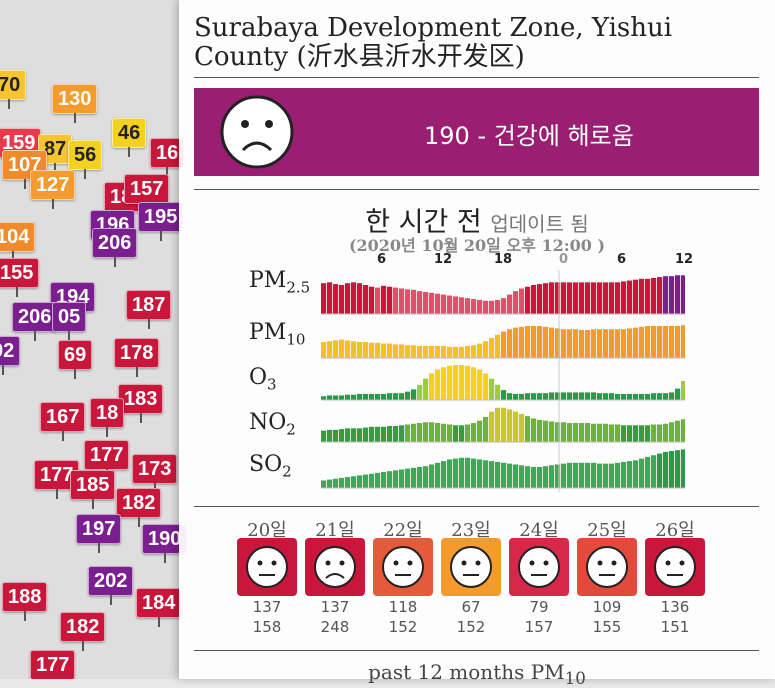 The width and height of the screenshot is (775, 688). I want to click on series-so2, so click(503, 468).